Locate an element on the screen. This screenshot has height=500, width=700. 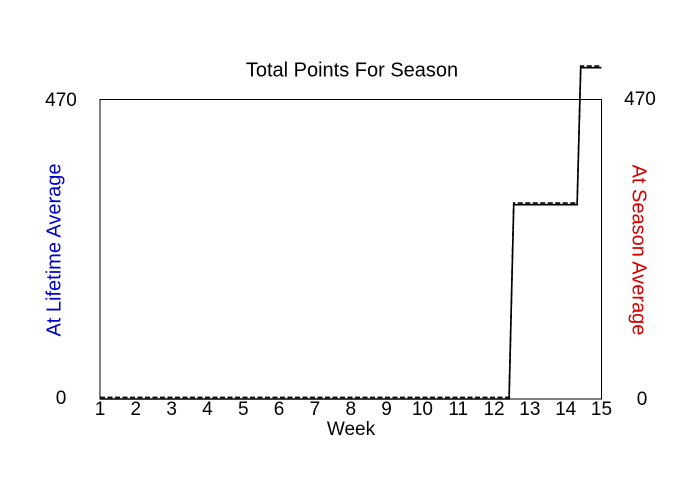
x-tick-label: 13 is located at coordinates (530, 409).